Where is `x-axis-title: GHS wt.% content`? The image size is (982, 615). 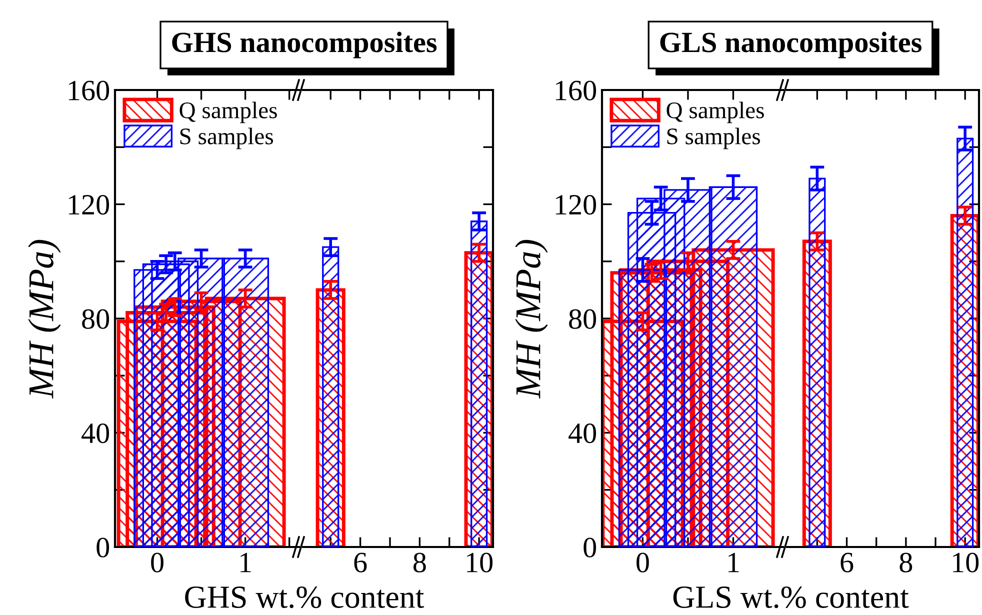
x-axis-title: GHS wt.% content is located at coordinates (304, 597).